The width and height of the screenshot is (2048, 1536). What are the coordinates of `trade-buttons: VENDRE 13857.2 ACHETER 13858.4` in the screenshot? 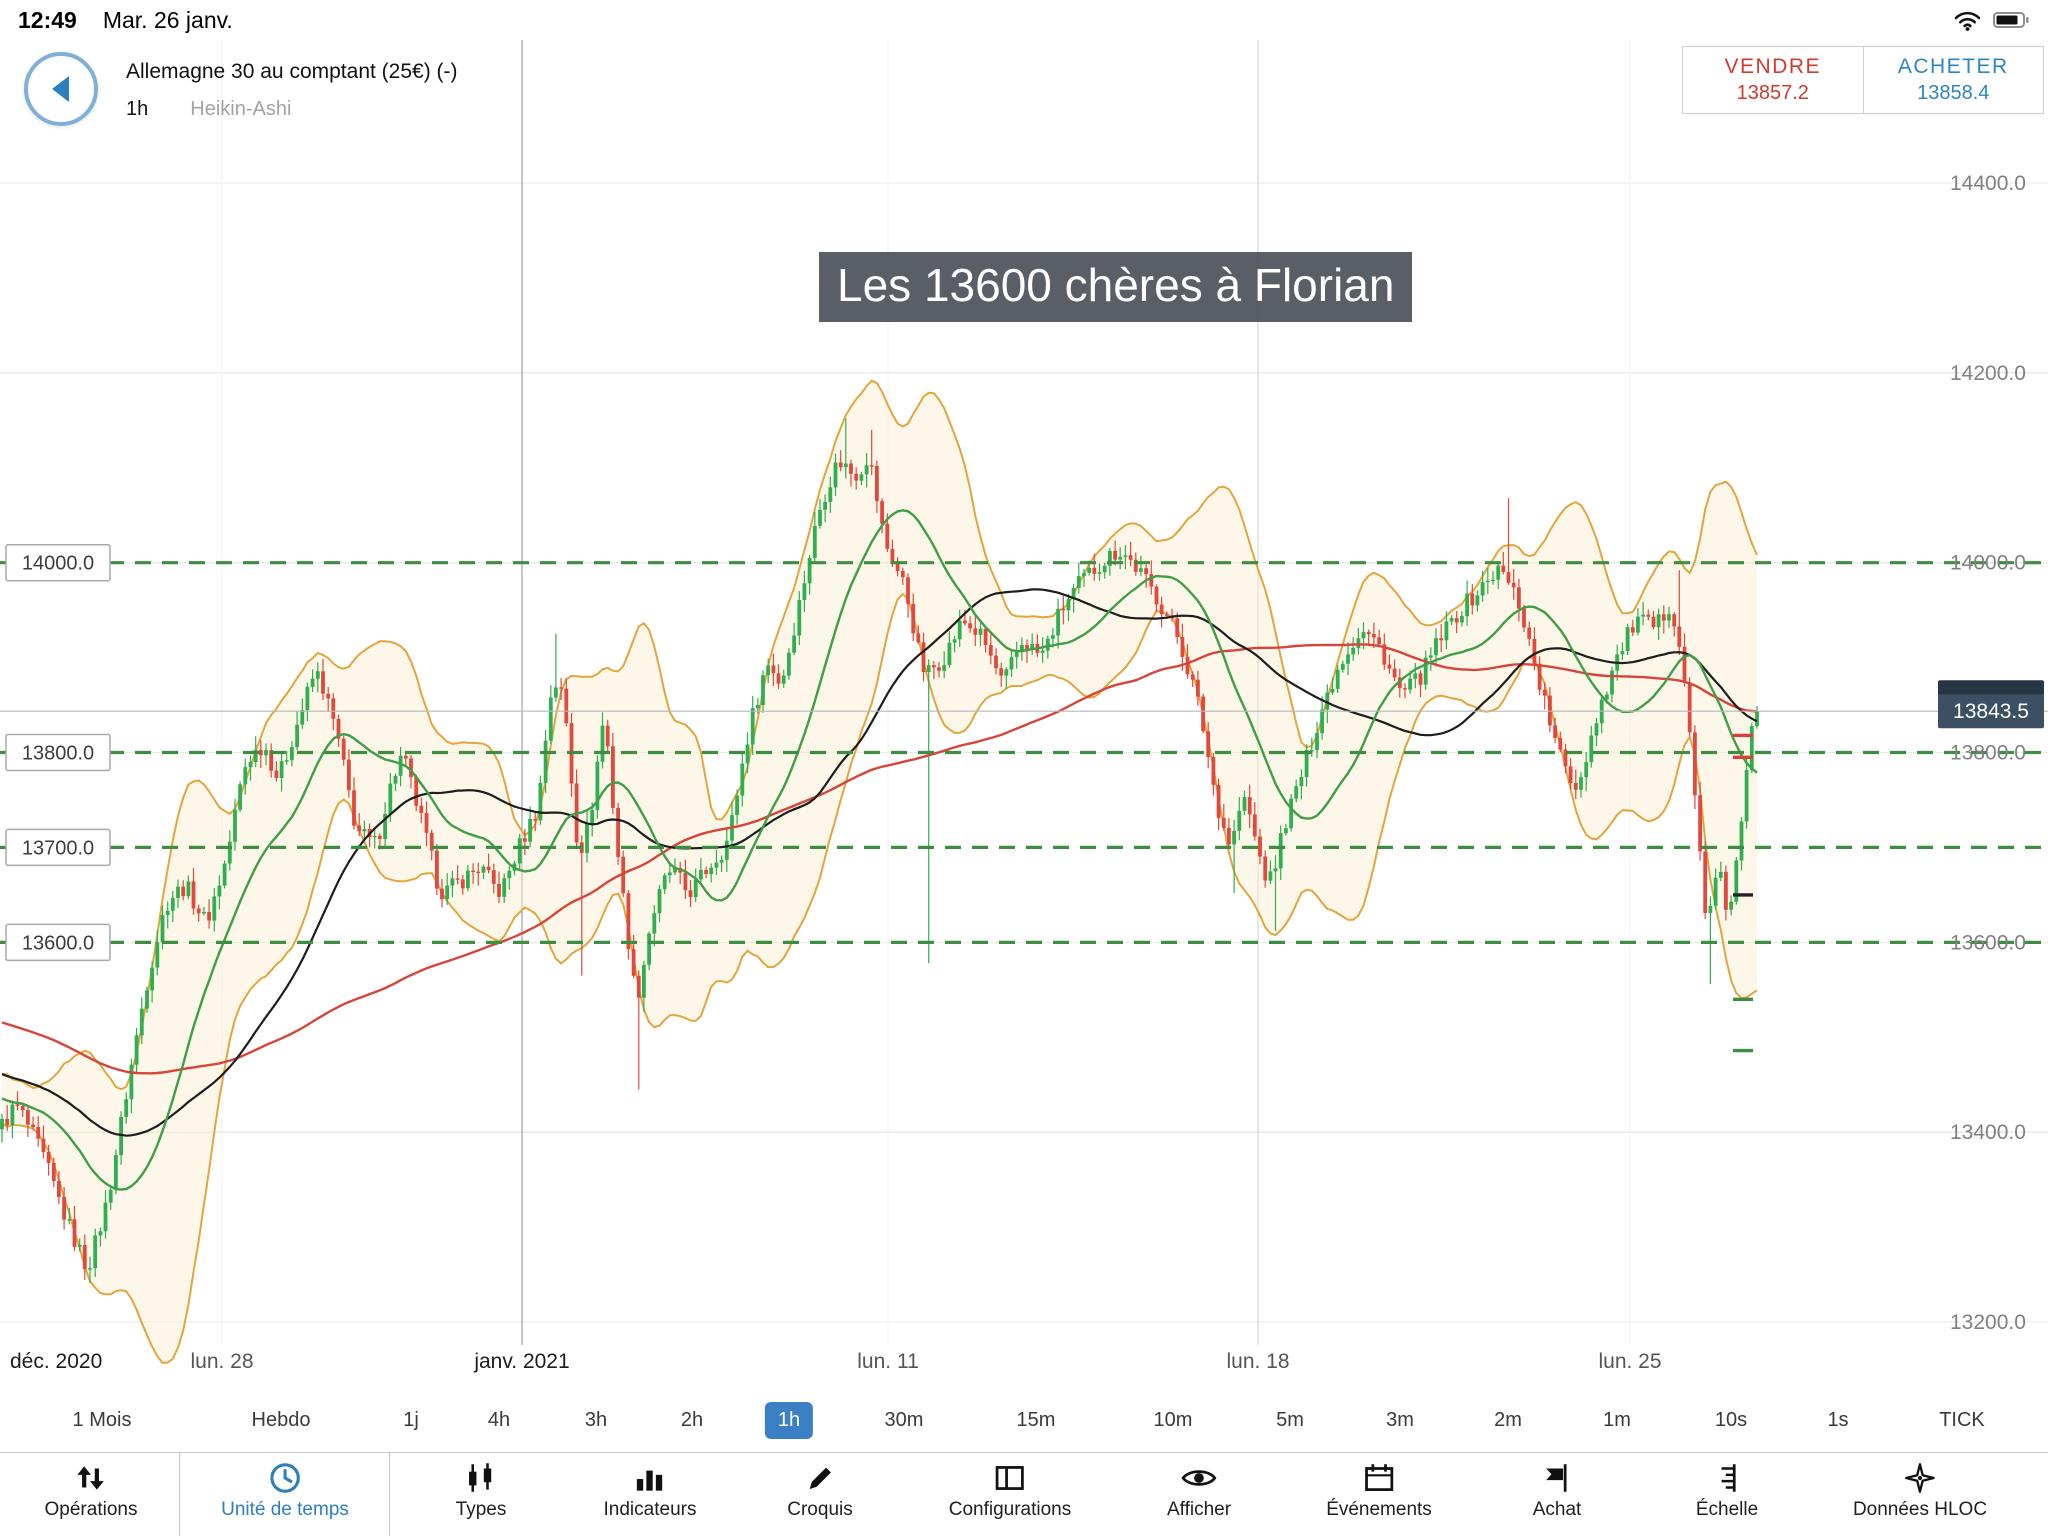 It's located at (1863, 80).